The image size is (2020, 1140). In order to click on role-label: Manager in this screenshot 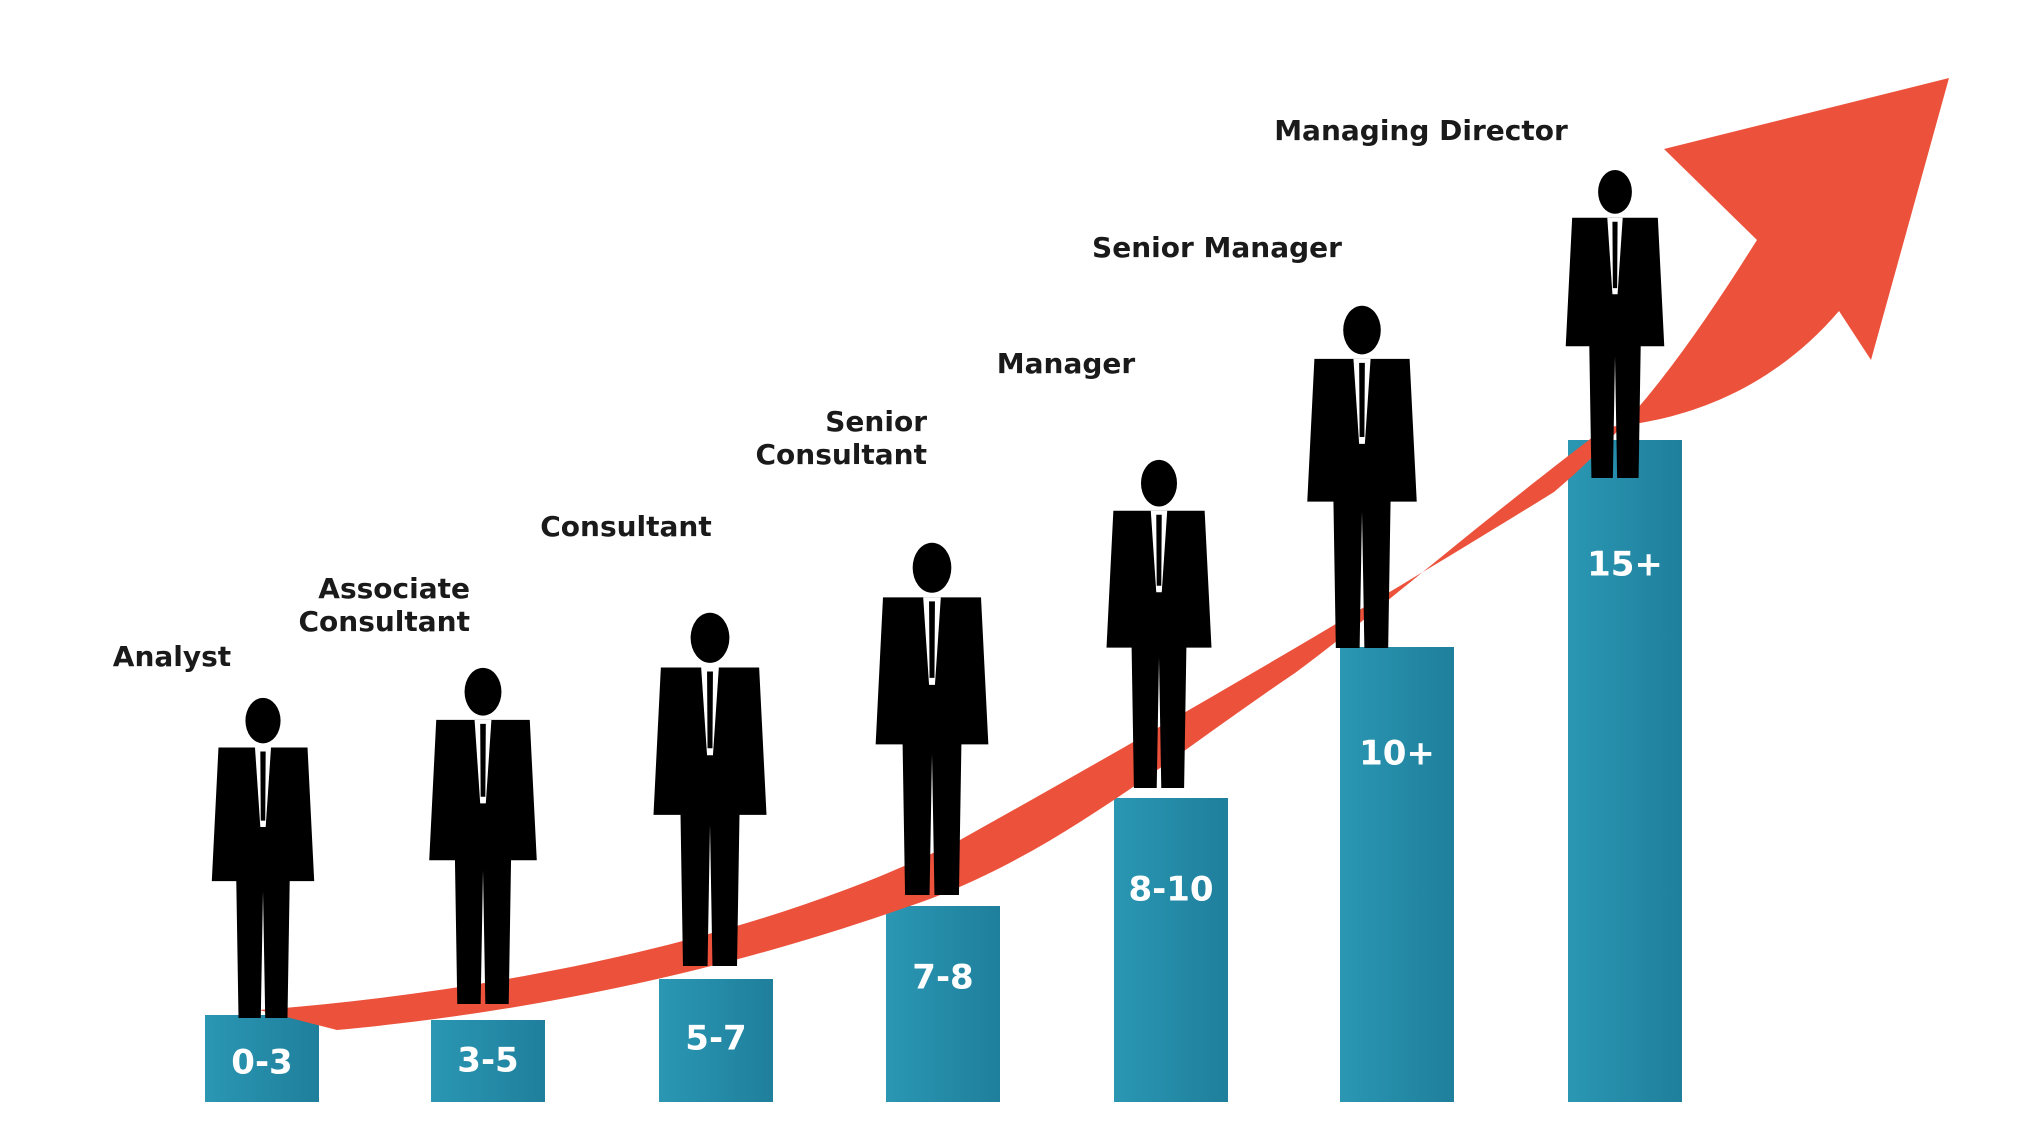, I will do `click(1066, 363)`.